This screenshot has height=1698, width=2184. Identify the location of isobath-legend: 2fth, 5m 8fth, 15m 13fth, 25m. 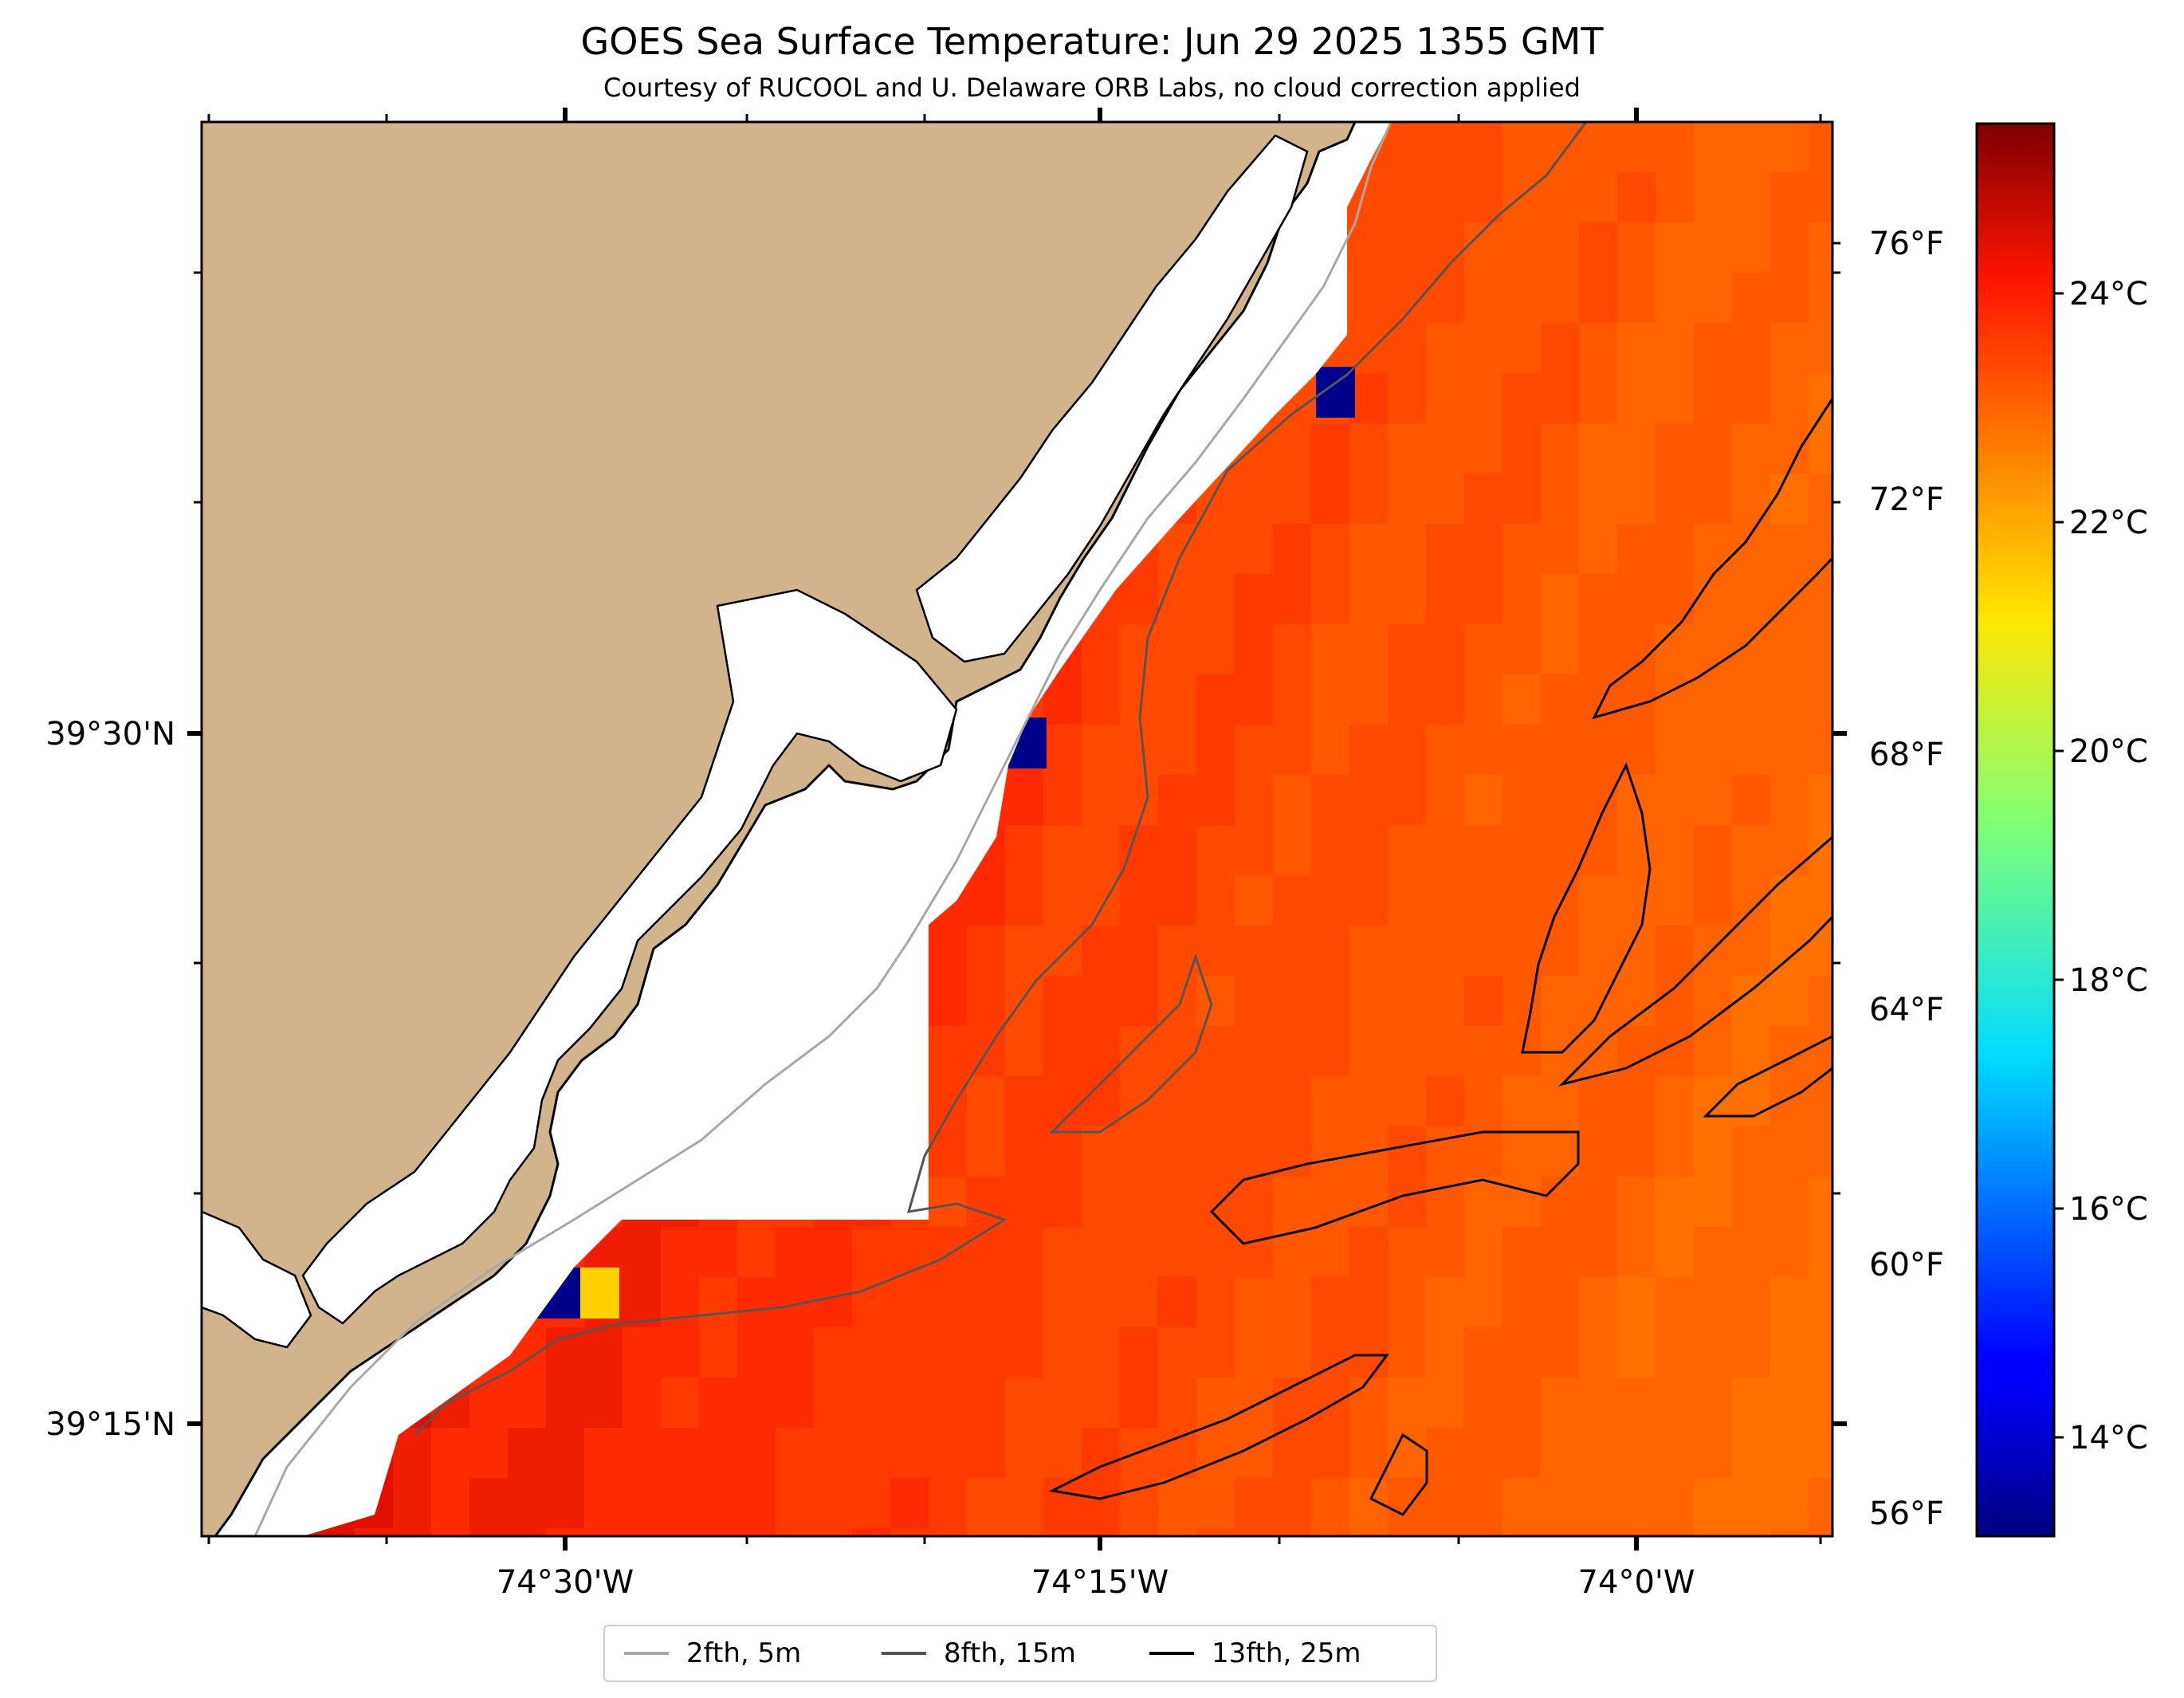
(1020, 1653).